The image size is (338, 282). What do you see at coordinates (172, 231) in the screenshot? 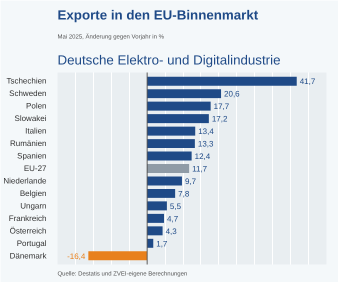
I see `data-label: 4,3` at bounding box center [172, 231].